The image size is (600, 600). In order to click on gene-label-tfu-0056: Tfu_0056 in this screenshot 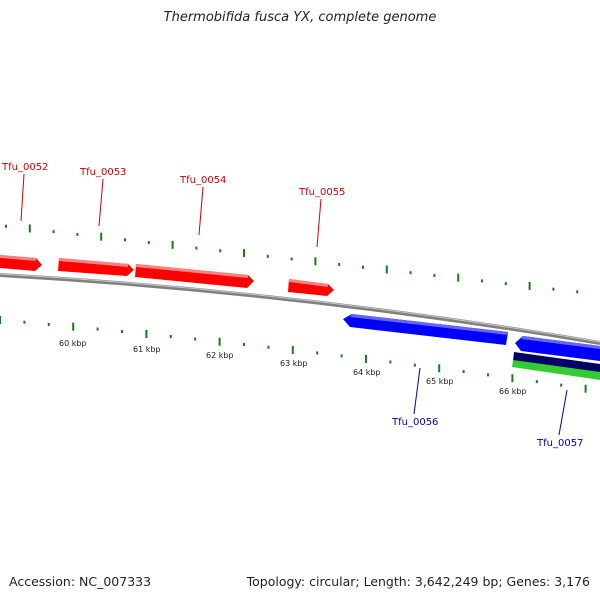, I will do `click(414, 422)`.